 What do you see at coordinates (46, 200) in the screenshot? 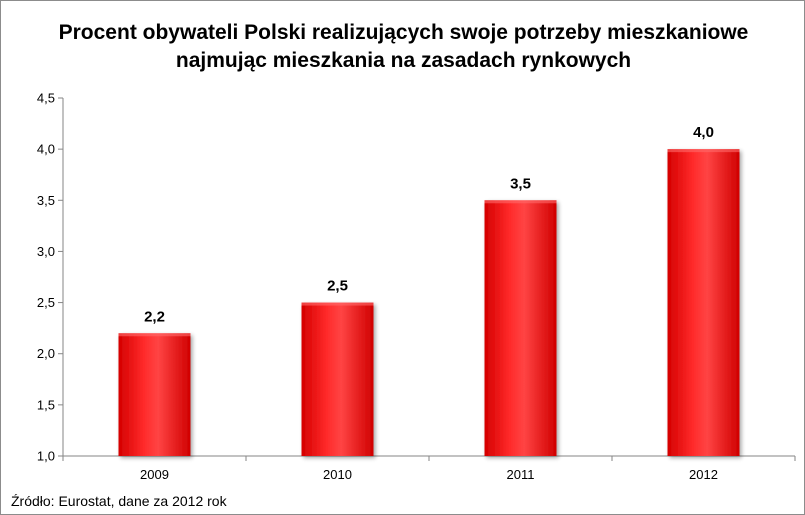
I see `y-tick-label: 3,5` at bounding box center [46, 200].